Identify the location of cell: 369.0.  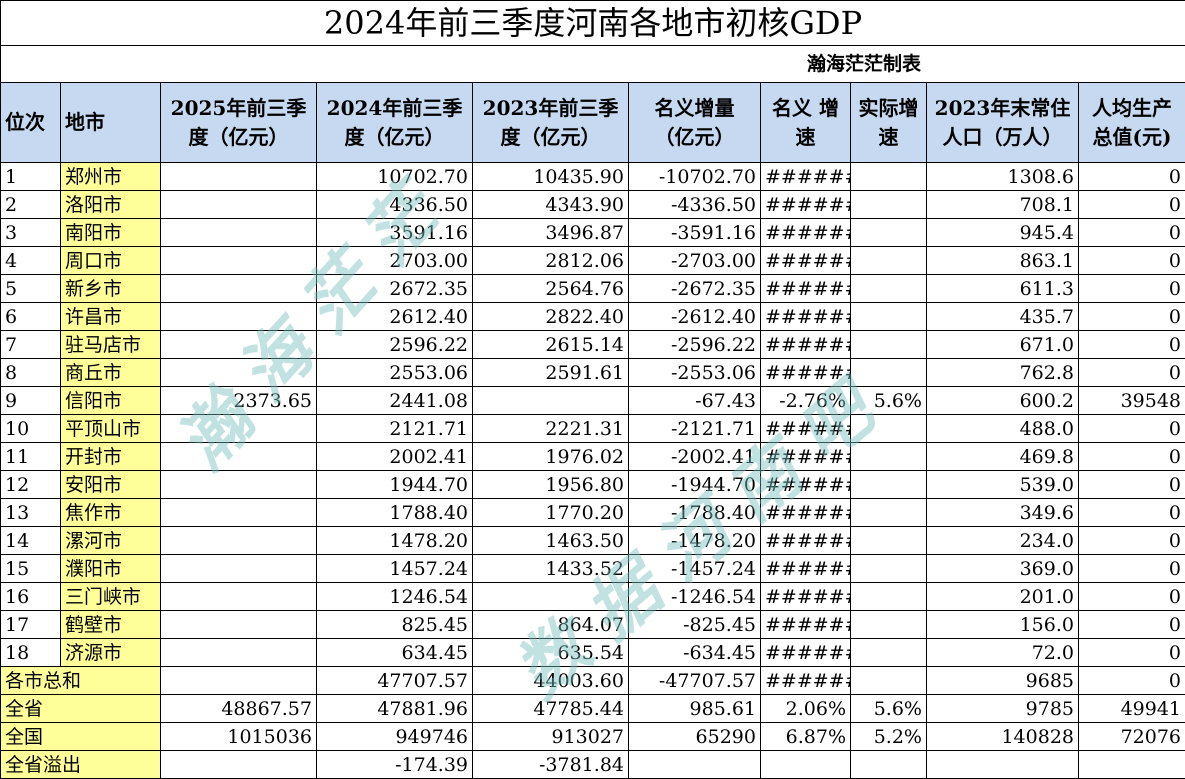
(1002, 568).